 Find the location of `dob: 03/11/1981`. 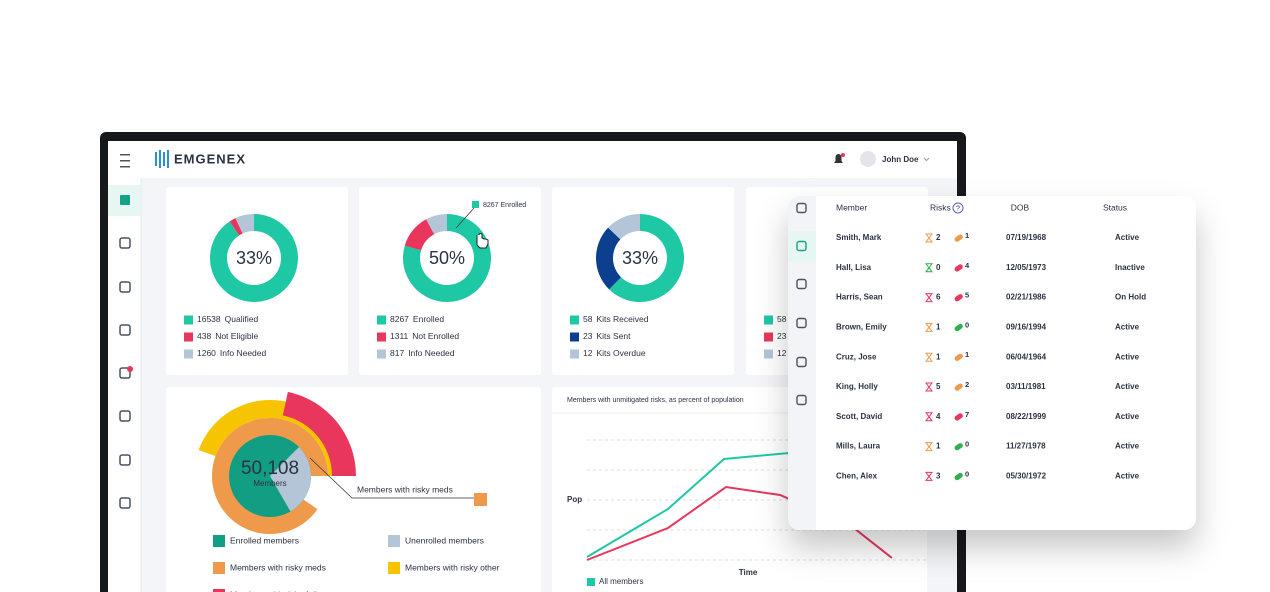

dob: 03/11/1981 is located at coordinates (1026, 386).